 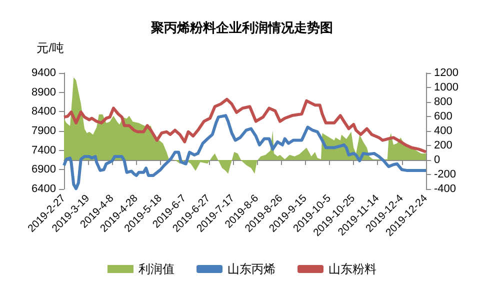 I want to click on y-tick-label: 6900, so click(x=44, y=170).